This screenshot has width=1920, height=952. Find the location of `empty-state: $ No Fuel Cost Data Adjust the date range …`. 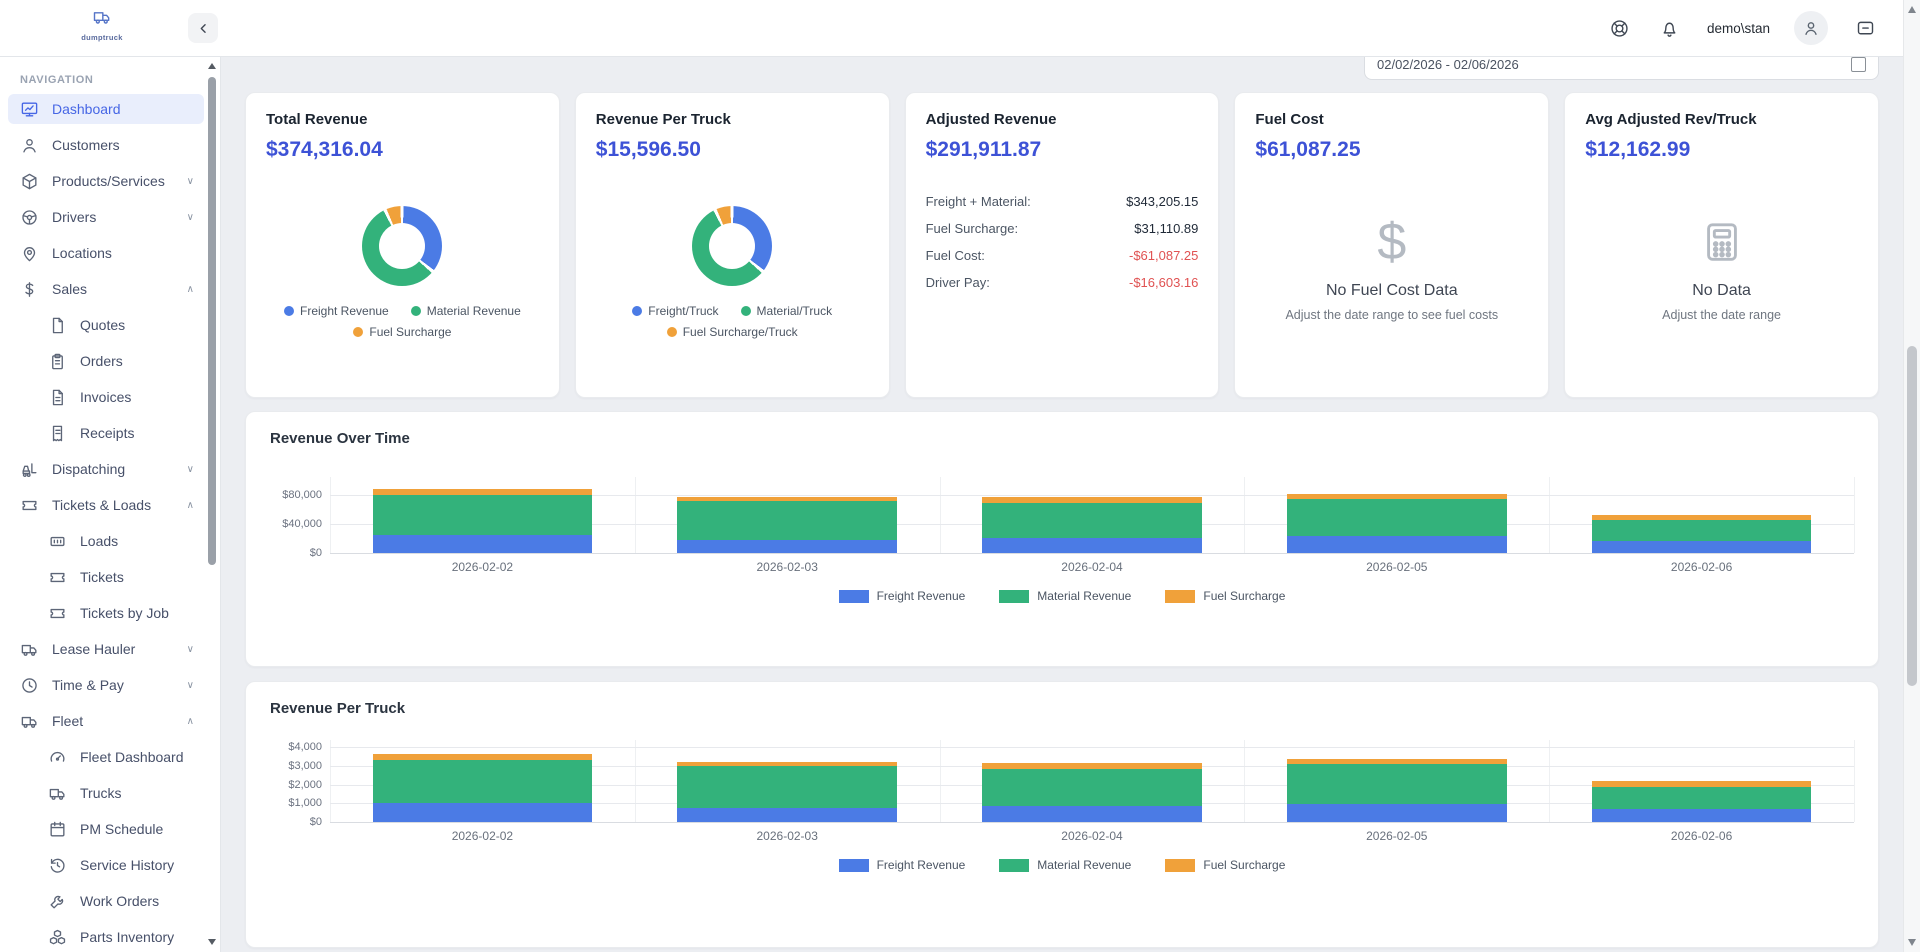

empty-state: $ No Fuel Cost Data Adjust the date range … is located at coordinates (1391, 268).